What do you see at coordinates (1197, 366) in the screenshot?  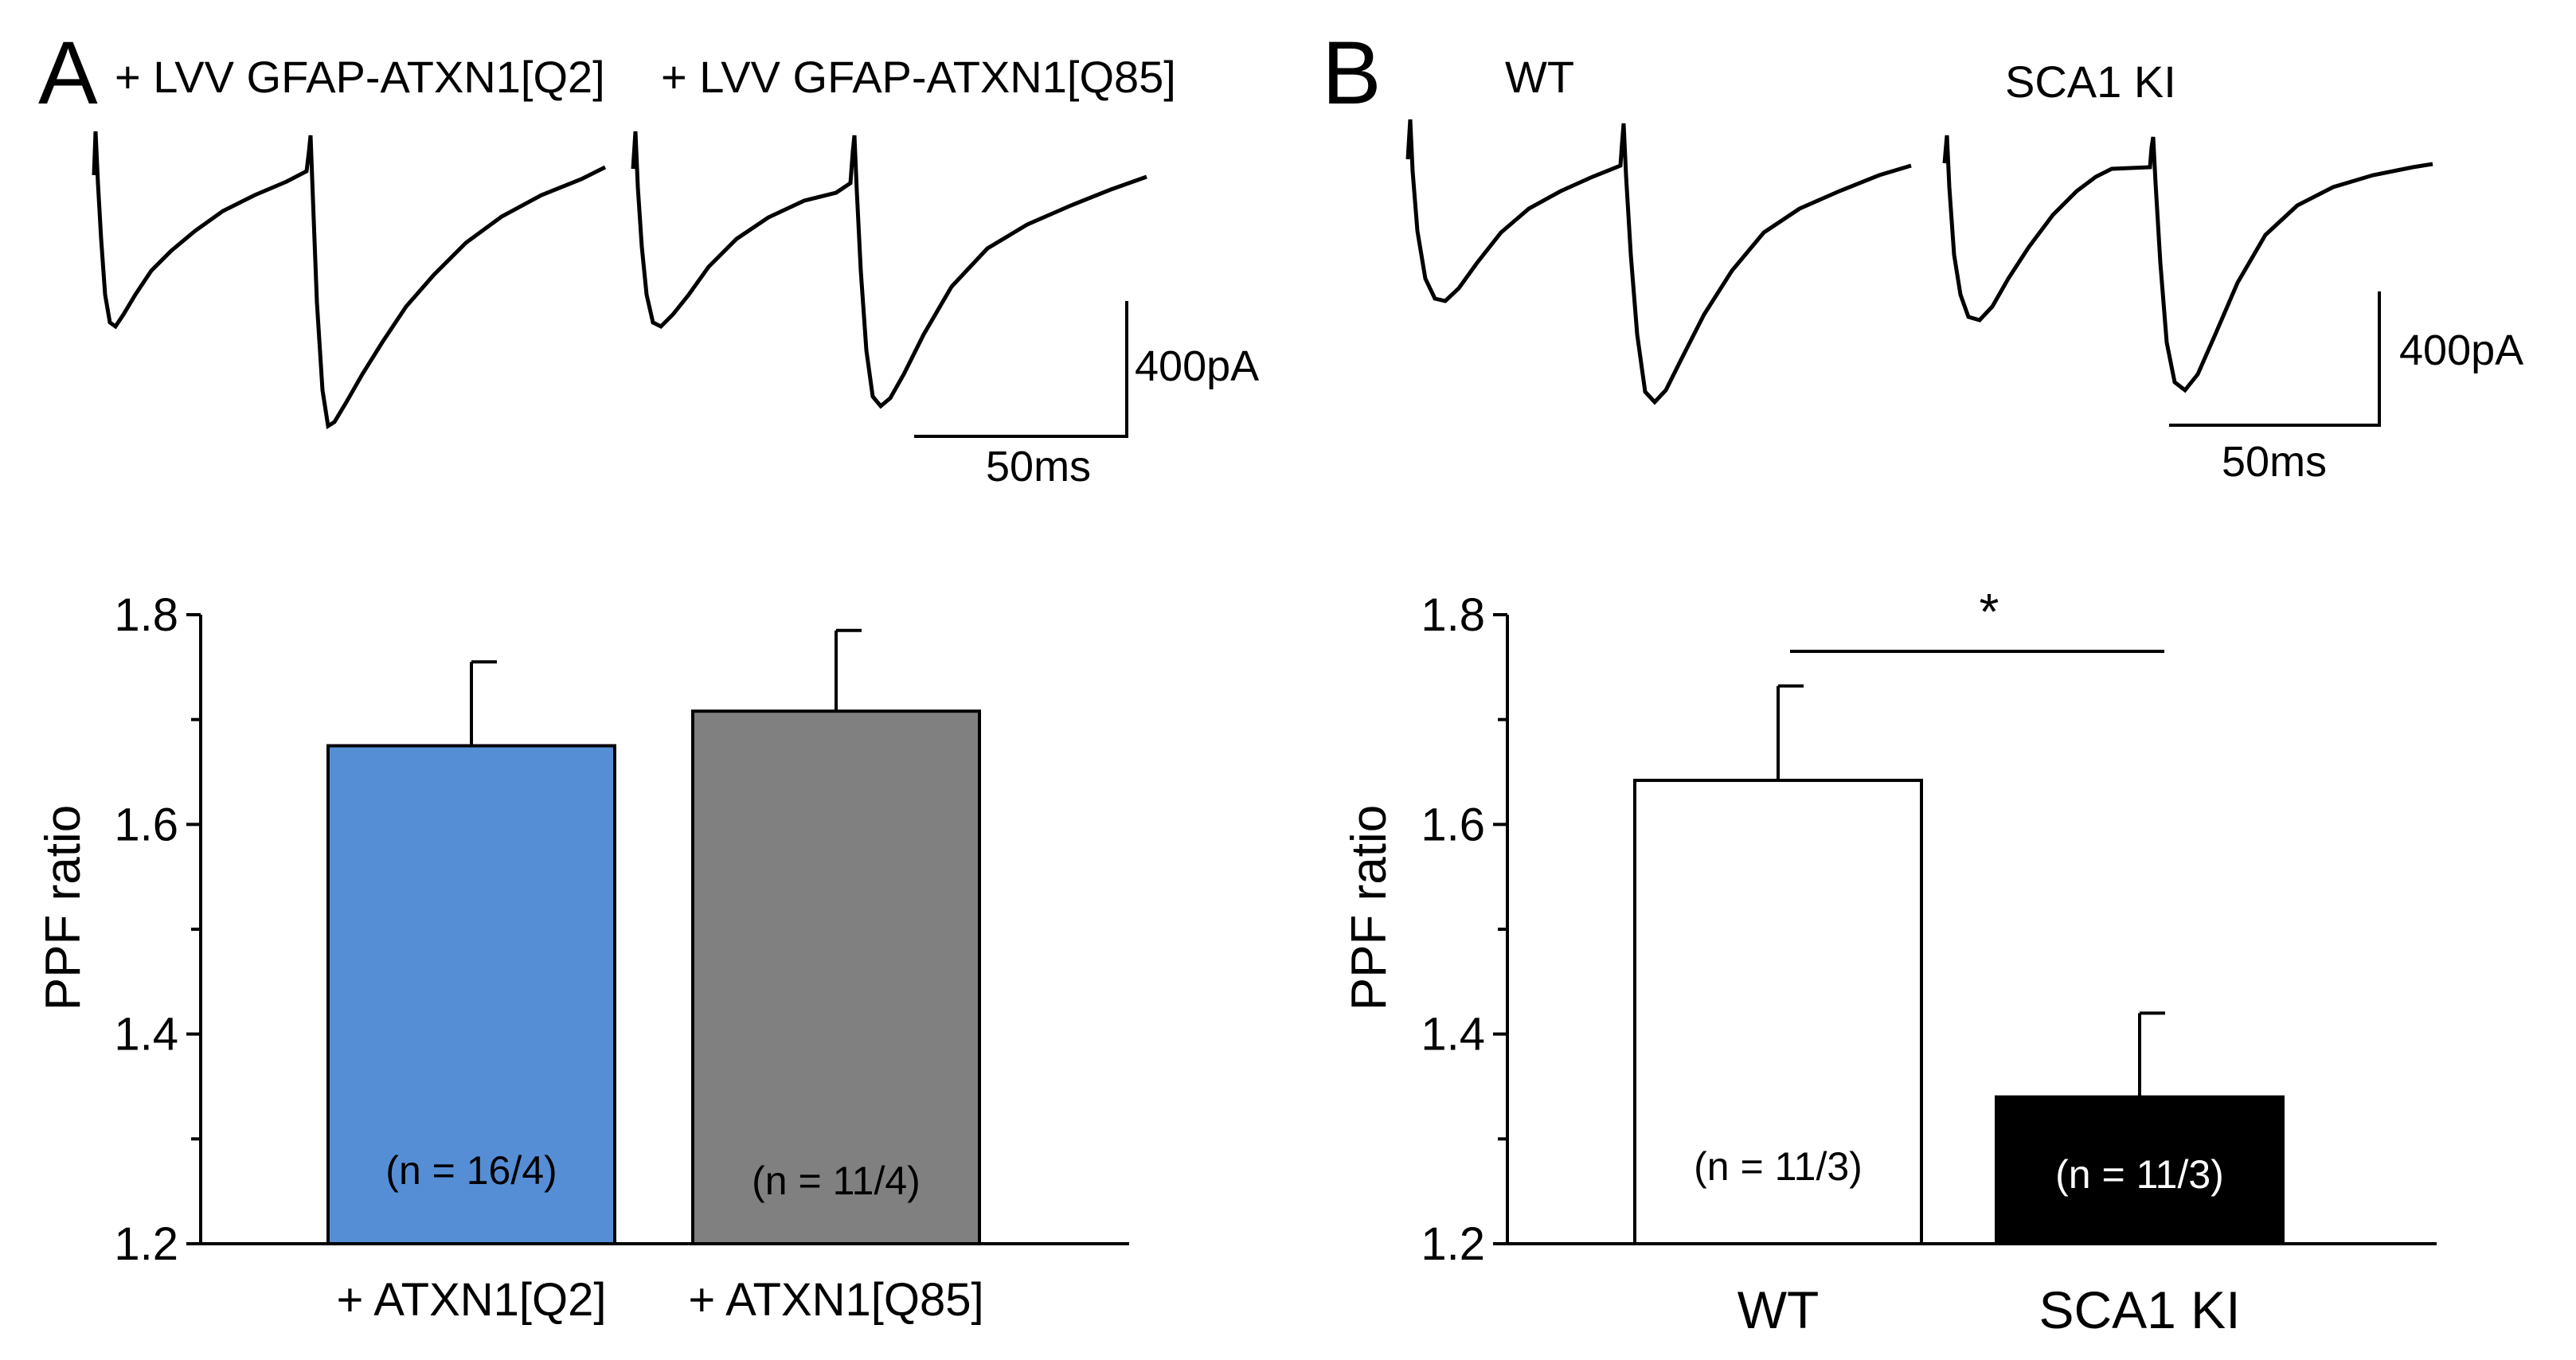 I see `panel-a-scale-current: 400pA` at bounding box center [1197, 366].